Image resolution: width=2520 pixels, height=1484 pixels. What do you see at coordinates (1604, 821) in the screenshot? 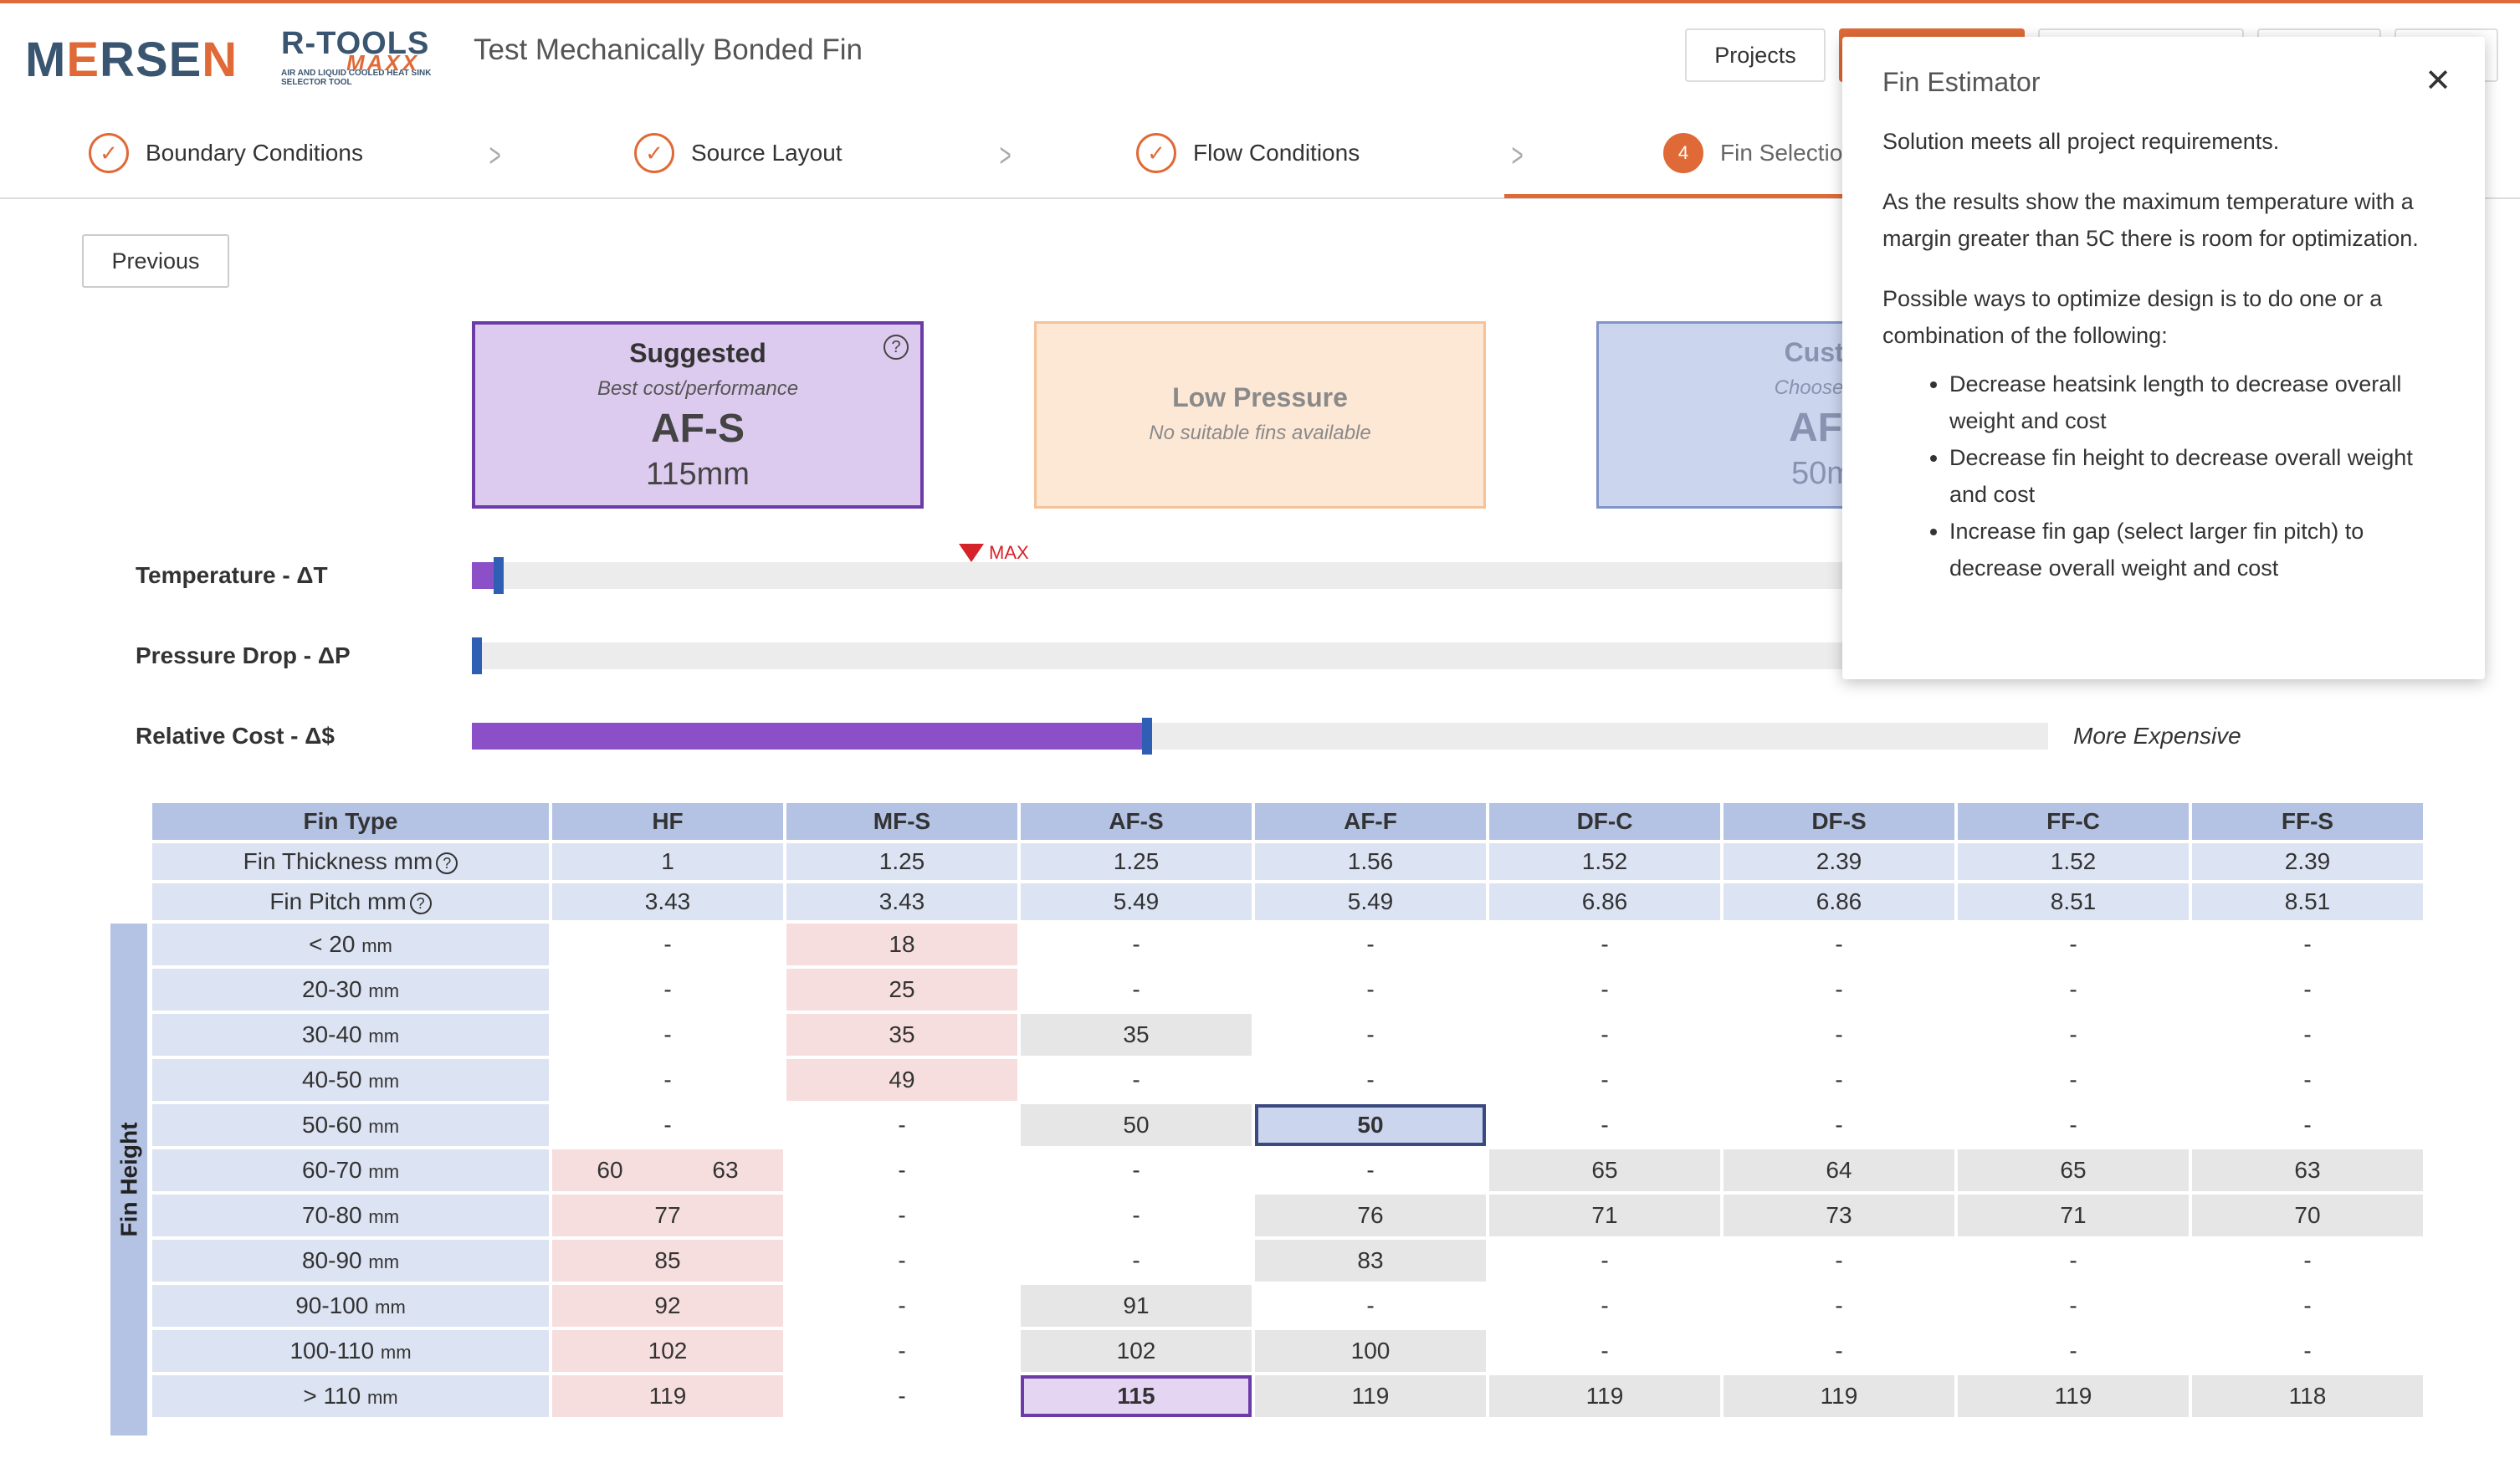
I see `column-header: DF-C` at bounding box center [1604, 821].